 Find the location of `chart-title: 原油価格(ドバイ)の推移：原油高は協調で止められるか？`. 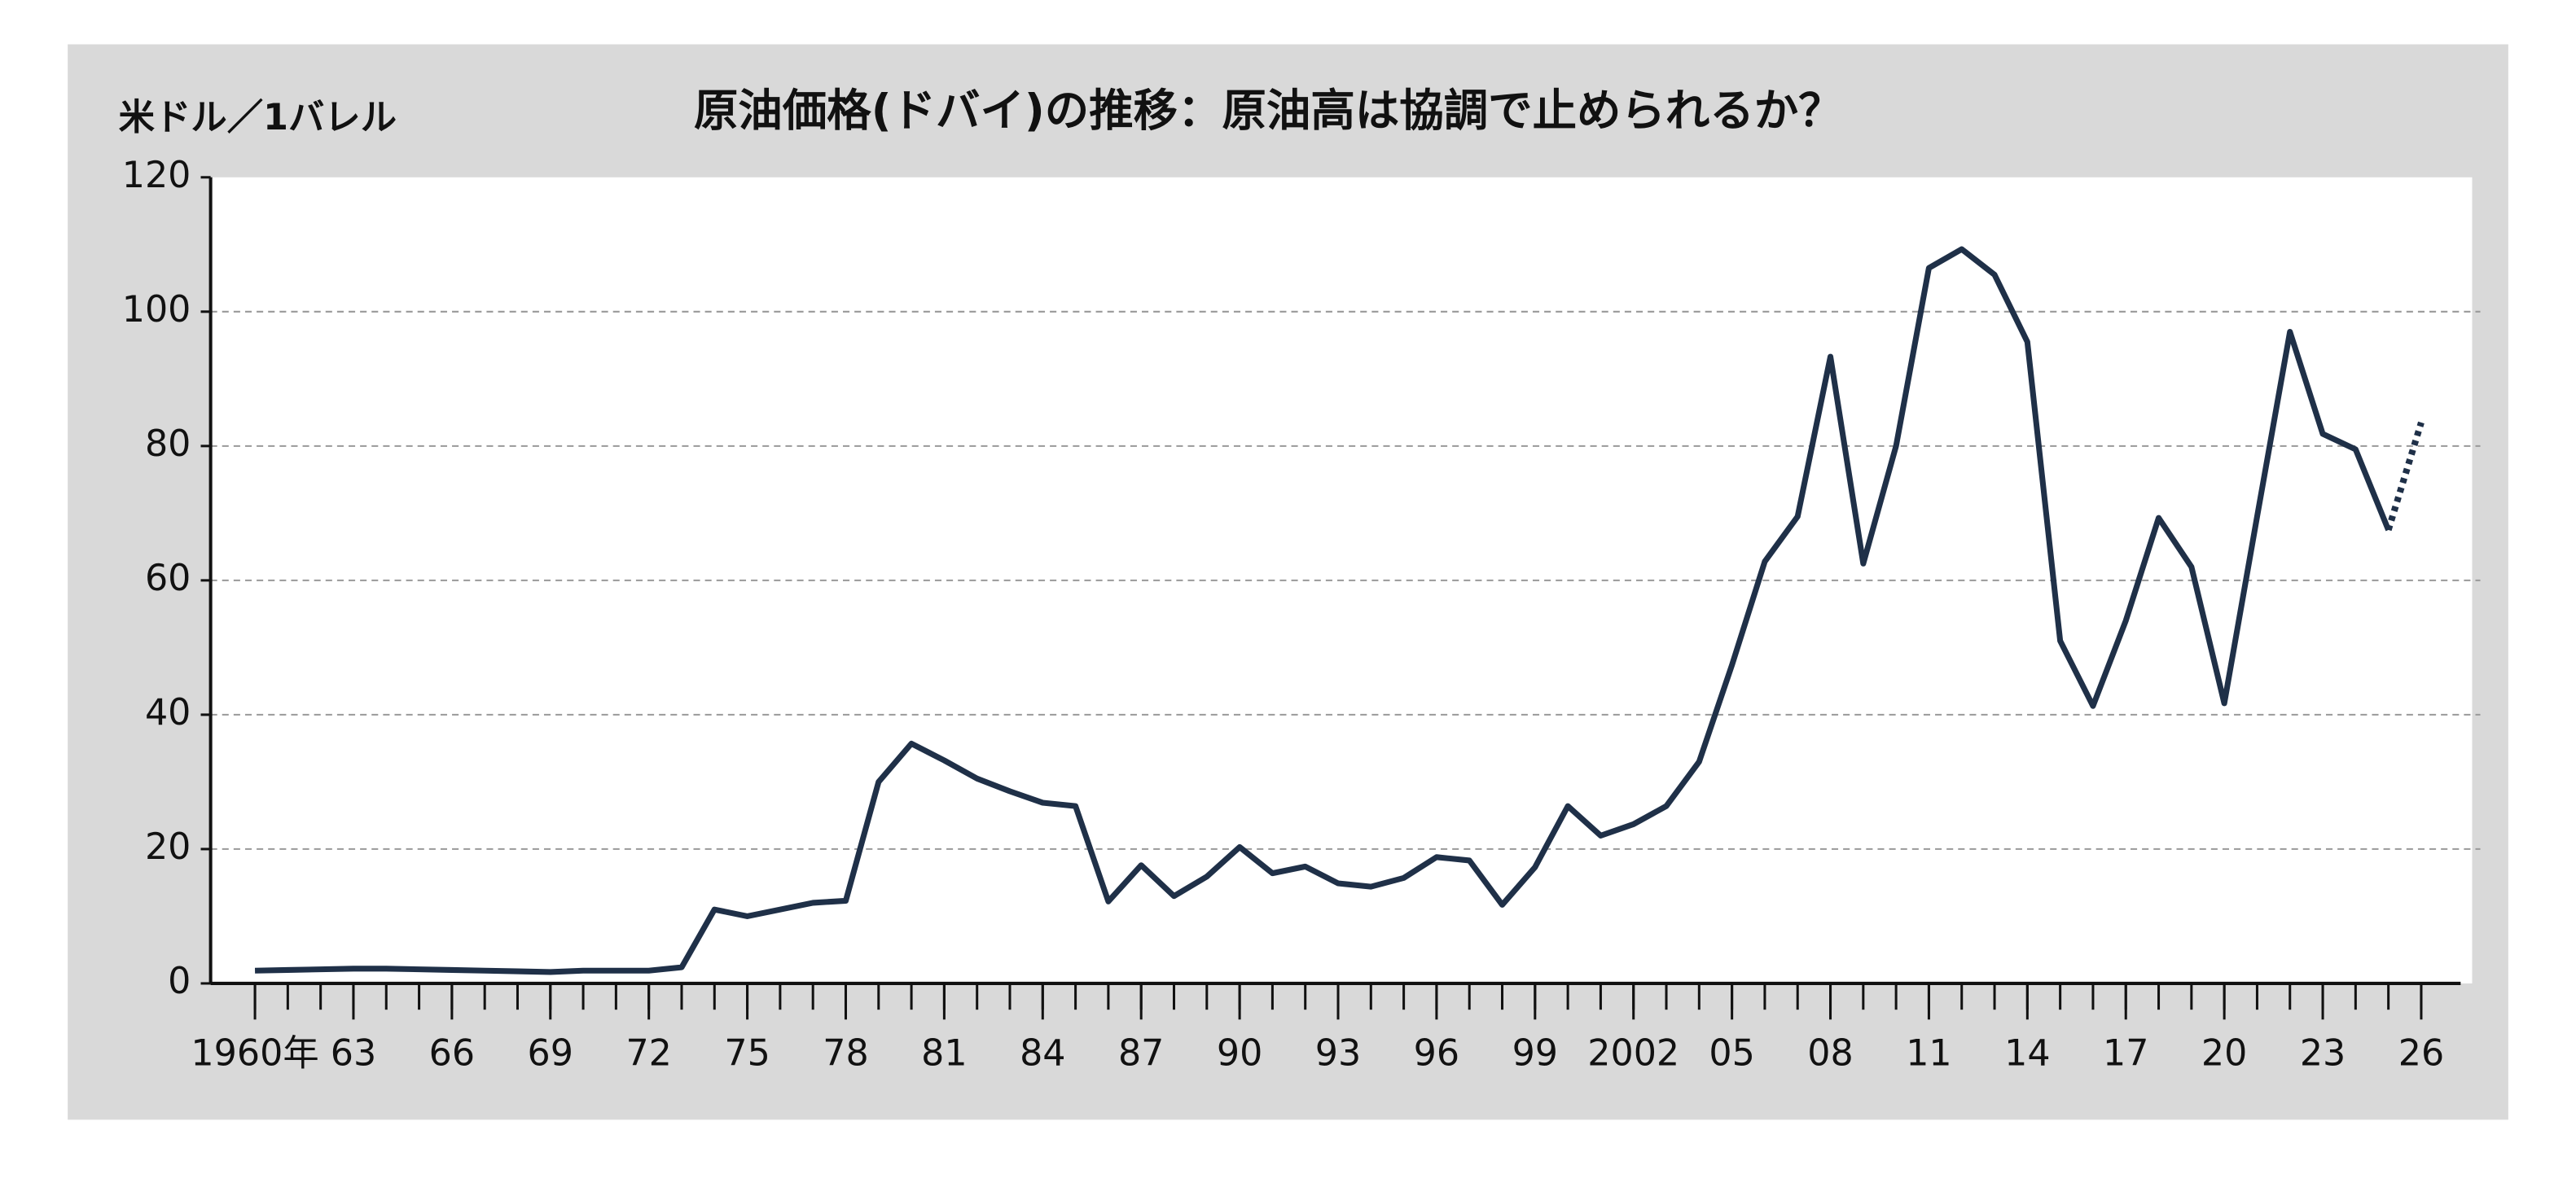

chart-title: 原油価格(ドバイ)の推移：原油高は協調で止められるか？ is located at coordinates (1268, 110).